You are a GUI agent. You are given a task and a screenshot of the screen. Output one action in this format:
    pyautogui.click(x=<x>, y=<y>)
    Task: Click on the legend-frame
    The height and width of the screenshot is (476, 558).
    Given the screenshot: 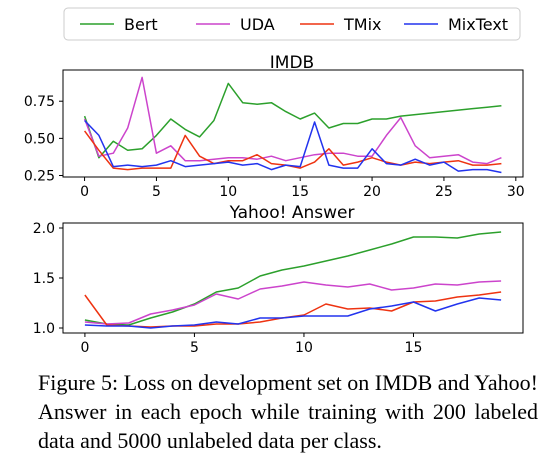 What is the action you would take?
    pyautogui.click(x=292, y=24)
    